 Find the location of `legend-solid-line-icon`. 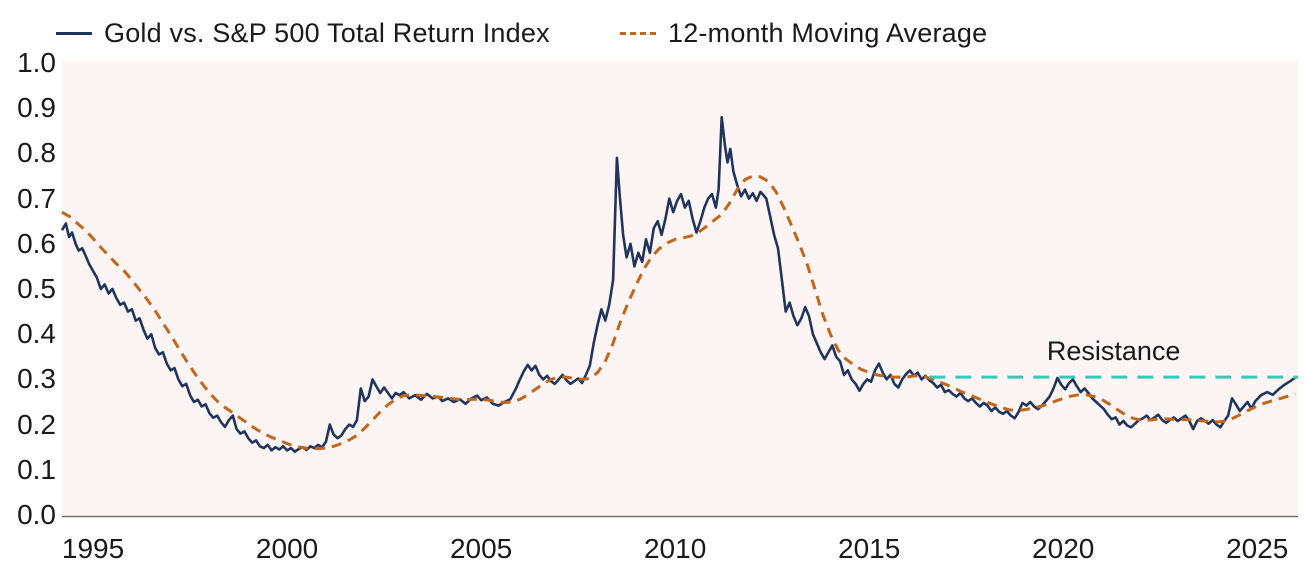

legend-solid-line-icon is located at coordinates (74, 33).